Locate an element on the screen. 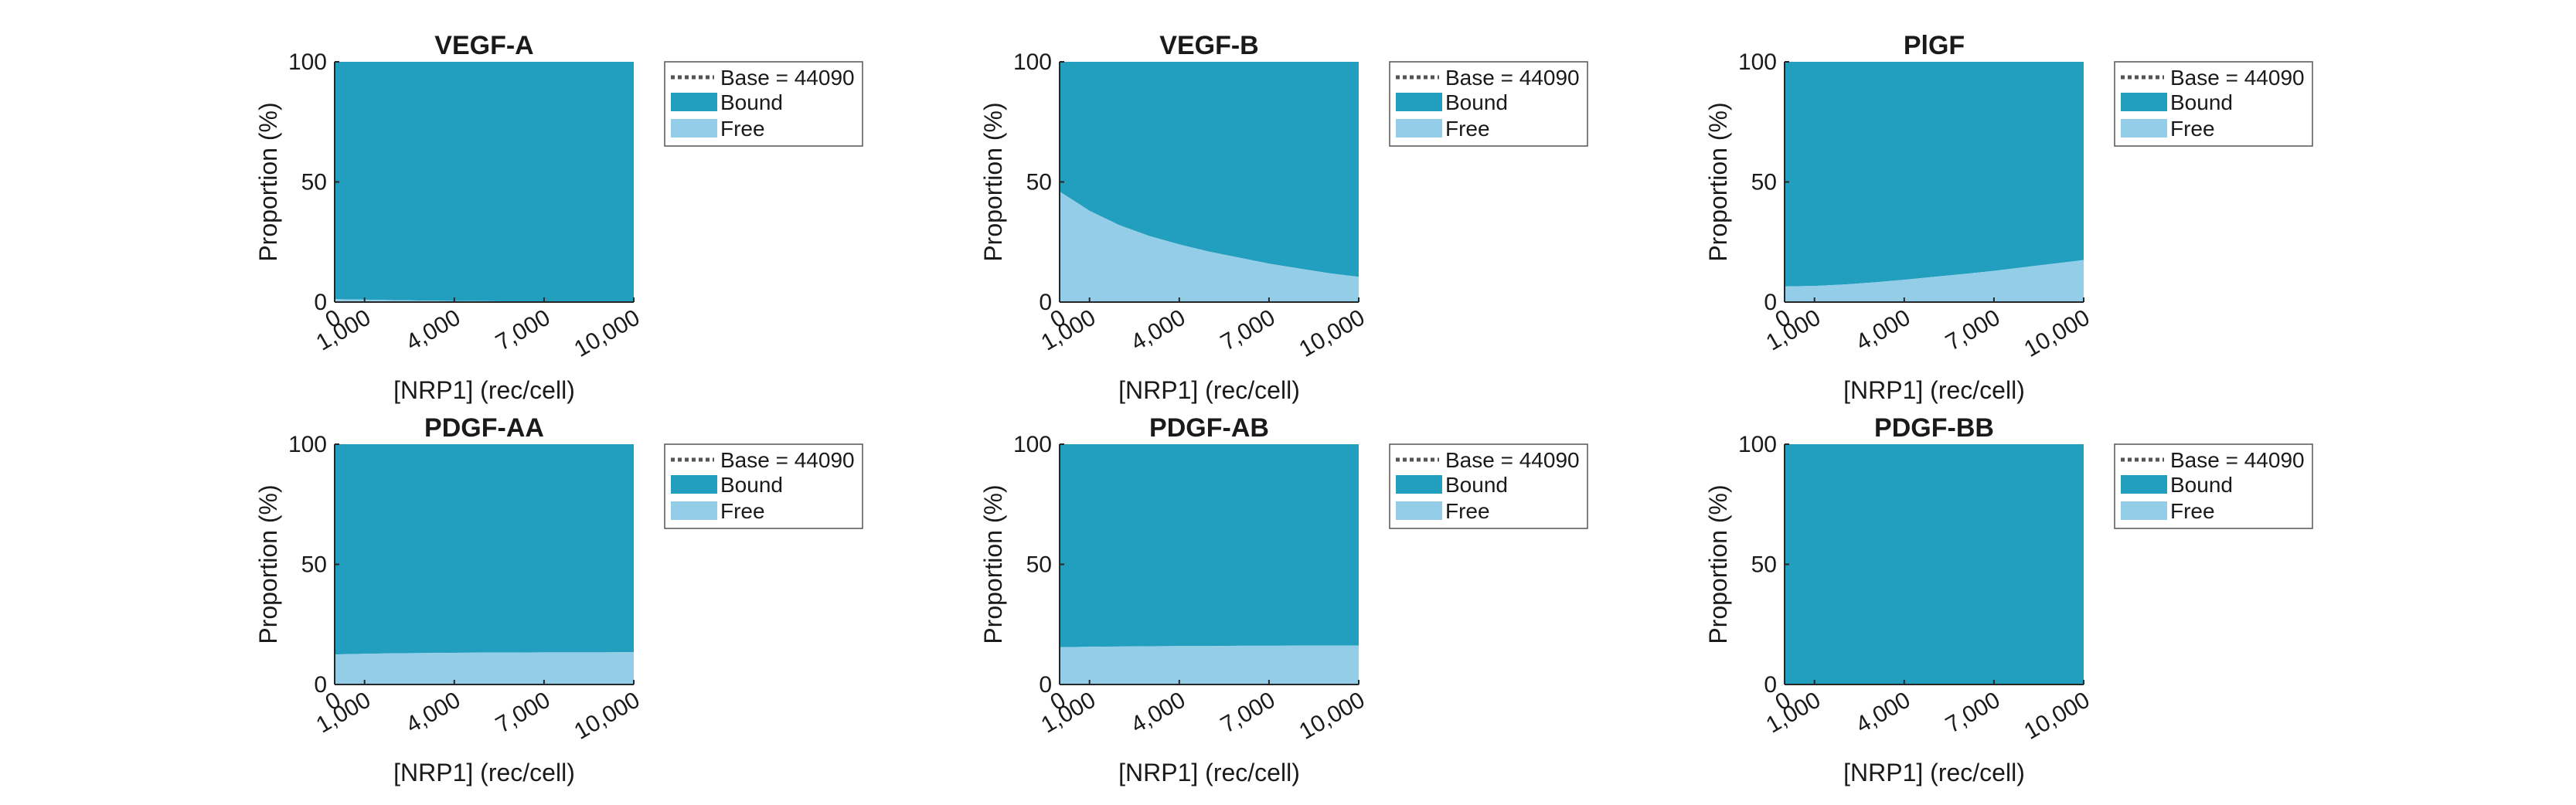  panel-title: PlGF is located at coordinates (1934, 45).